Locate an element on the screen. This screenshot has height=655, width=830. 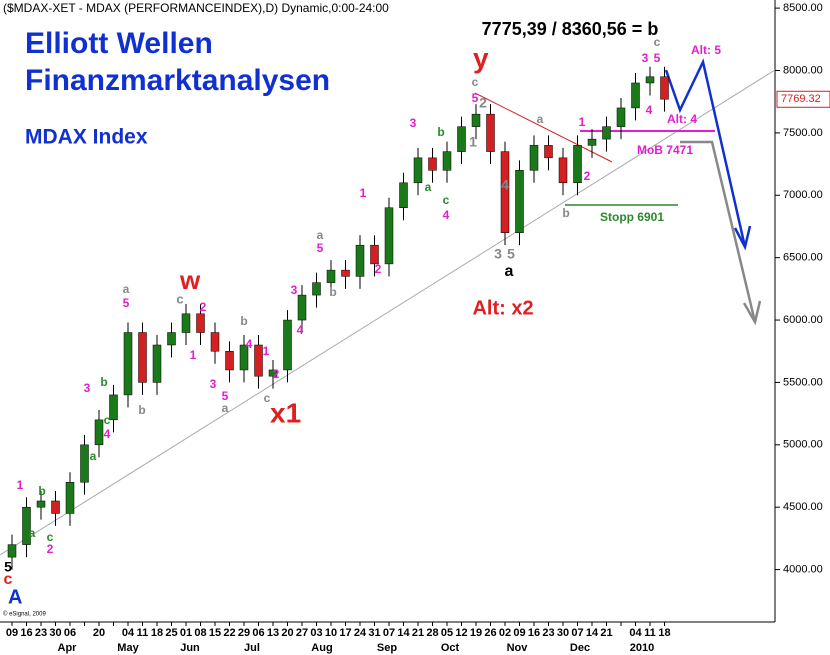
x-tick-label: 11 is located at coordinates (143, 633).